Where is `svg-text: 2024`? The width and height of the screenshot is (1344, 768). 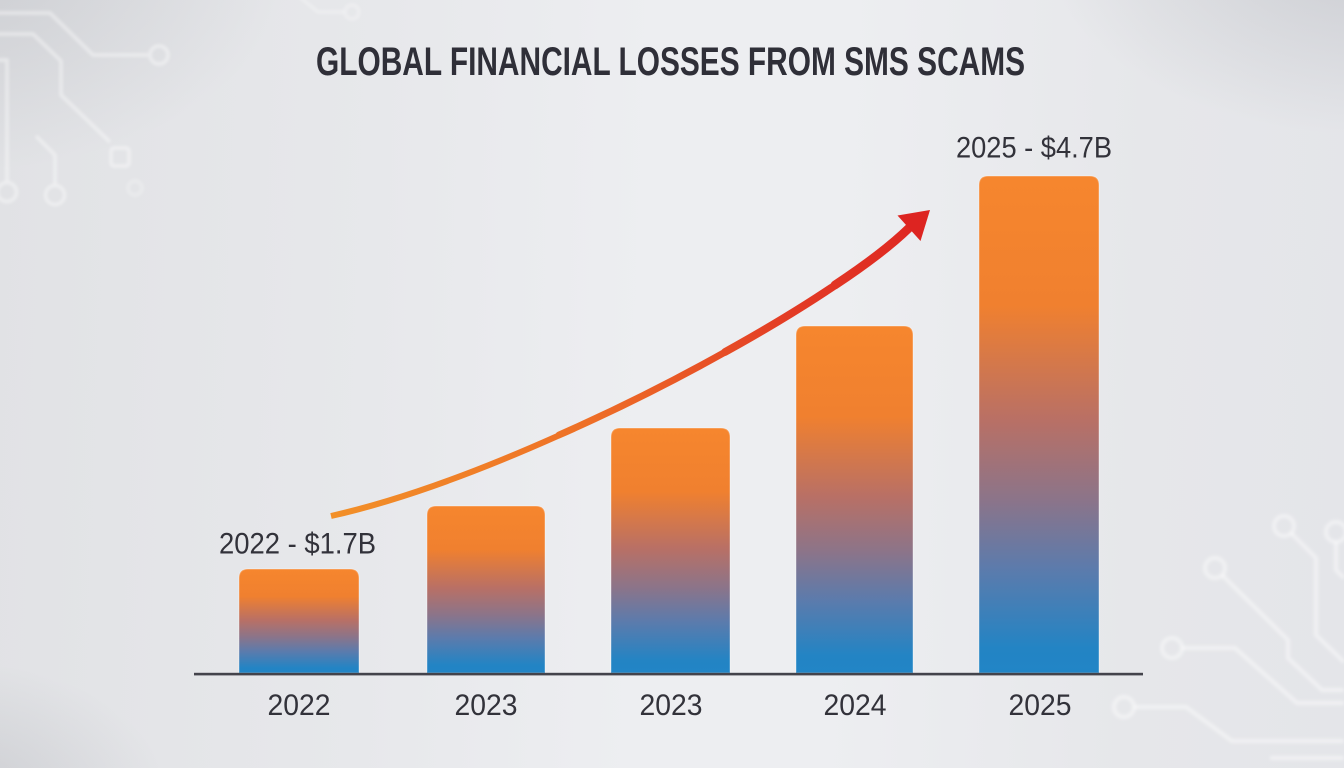 svg-text: 2024 is located at coordinates (855, 705).